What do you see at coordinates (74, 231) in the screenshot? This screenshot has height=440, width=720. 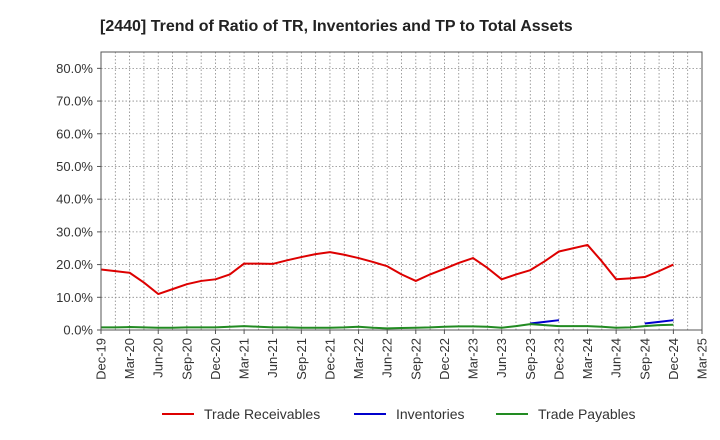 I see `y-tick-label: 30.0%` at bounding box center [74, 231].